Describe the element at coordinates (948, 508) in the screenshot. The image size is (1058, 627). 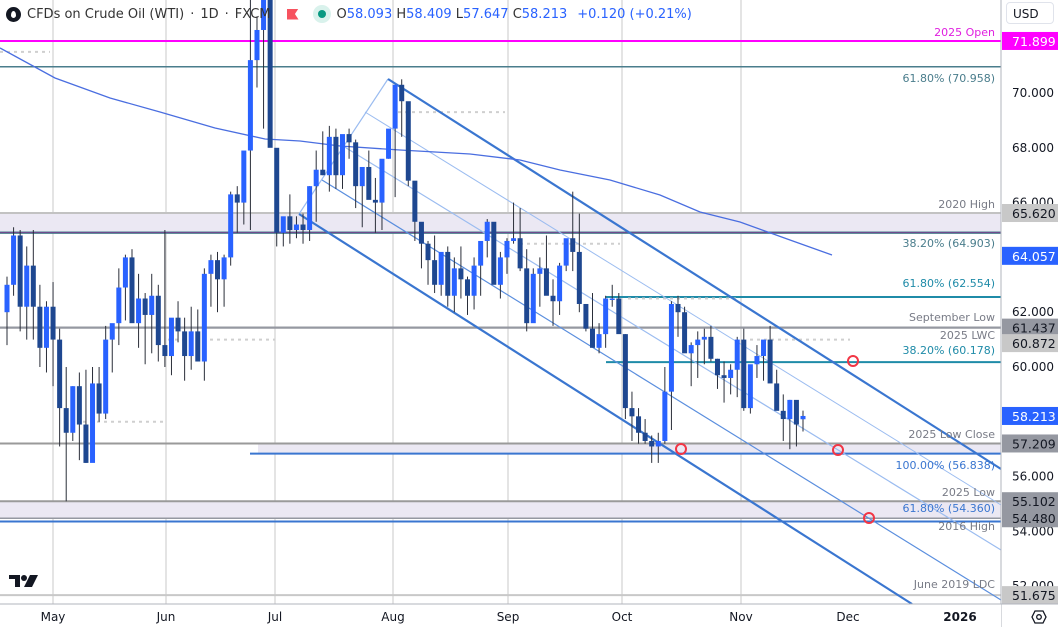
I see `svg-text: 61.80% (54.360)` at that location.